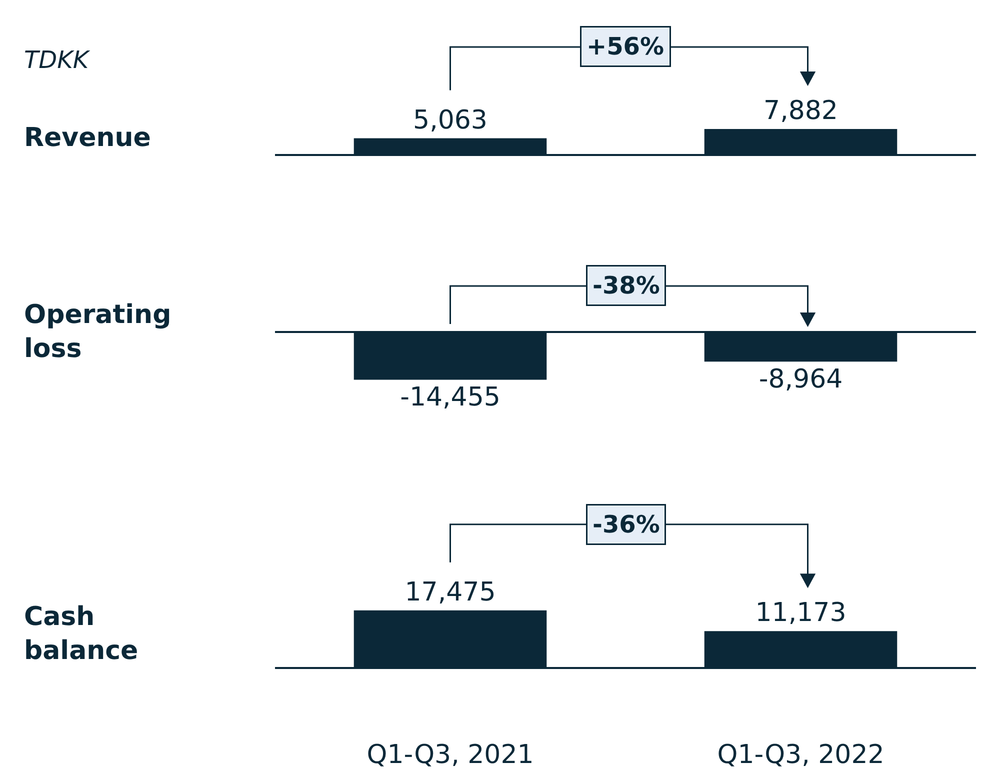 The image size is (989, 772). I want to click on data-label: -14,455, so click(450, 397).